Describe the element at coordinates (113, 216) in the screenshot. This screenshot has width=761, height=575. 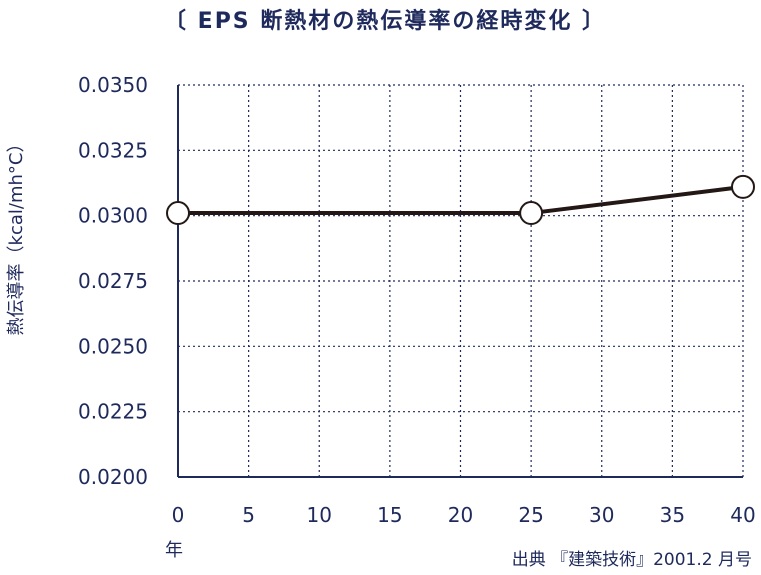
I see `y-tick-label: 0.0300` at that location.